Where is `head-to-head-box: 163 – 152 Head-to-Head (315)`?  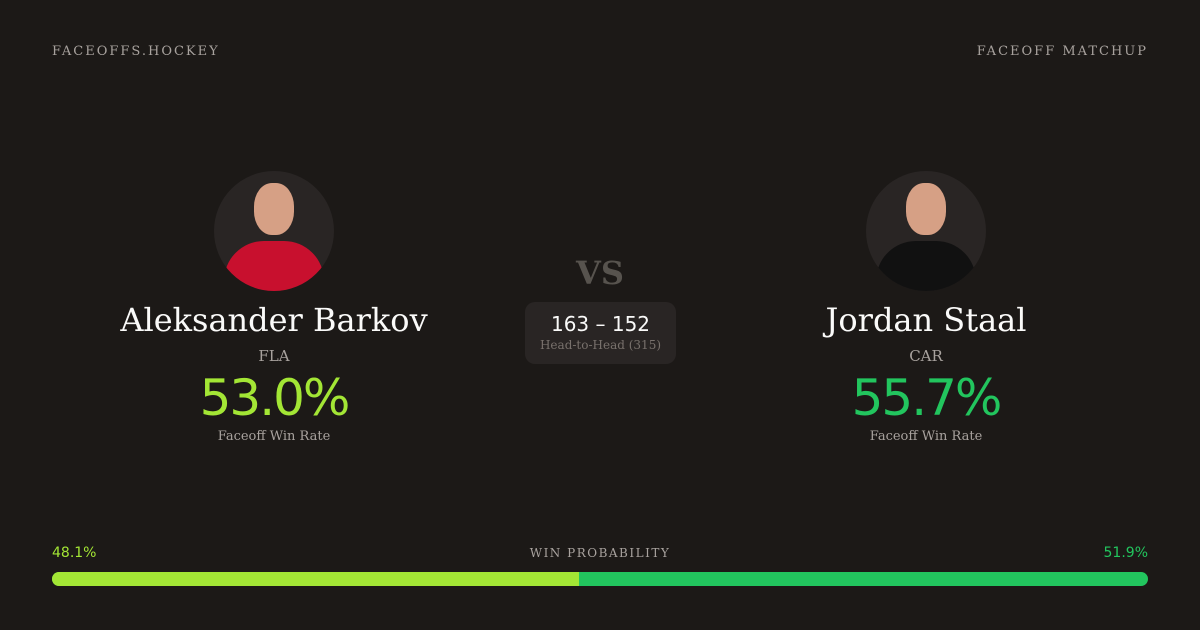
head-to-head-box: 163 – 152 Head-to-Head (315) is located at coordinates (600, 333).